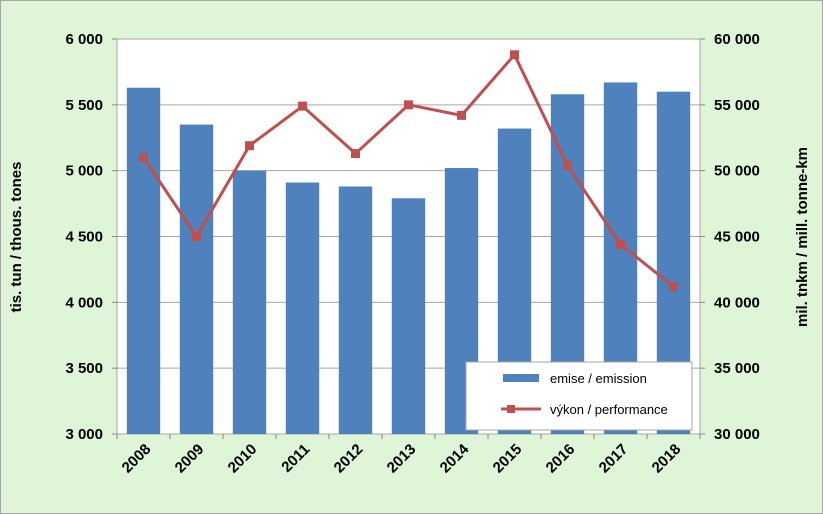 The image size is (823, 514). I want to click on left-tick-label: 4 500, so click(84, 237).